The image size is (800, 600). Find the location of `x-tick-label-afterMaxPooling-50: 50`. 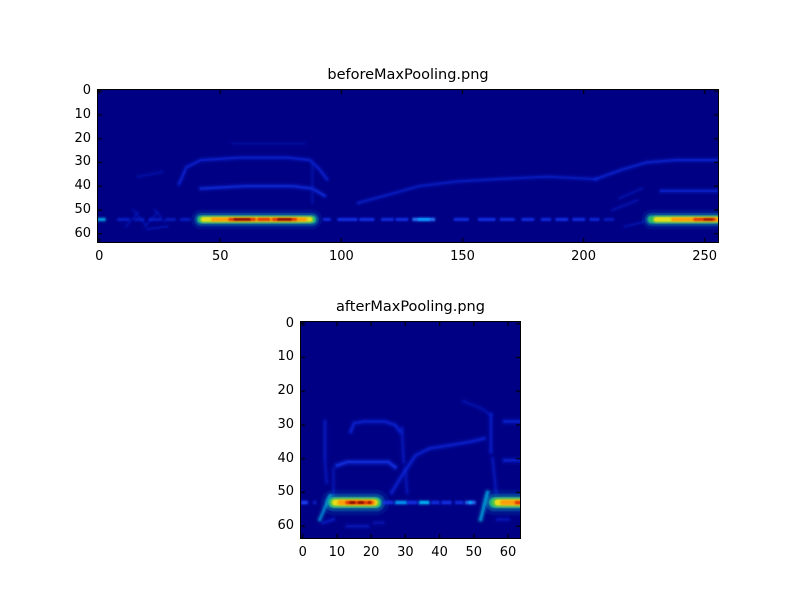

x-tick-label-afterMaxPooling-50: 50 is located at coordinates (474, 552).